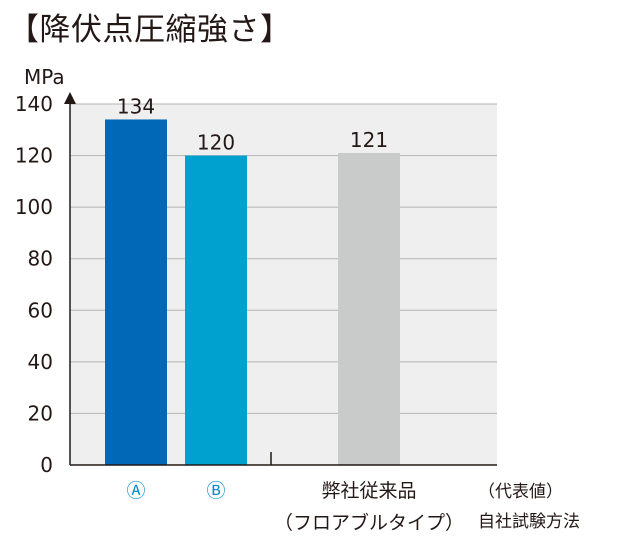 The height and width of the screenshot is (560, 620). I want to click on method-note-line: （代表値）, so click(520, 492).